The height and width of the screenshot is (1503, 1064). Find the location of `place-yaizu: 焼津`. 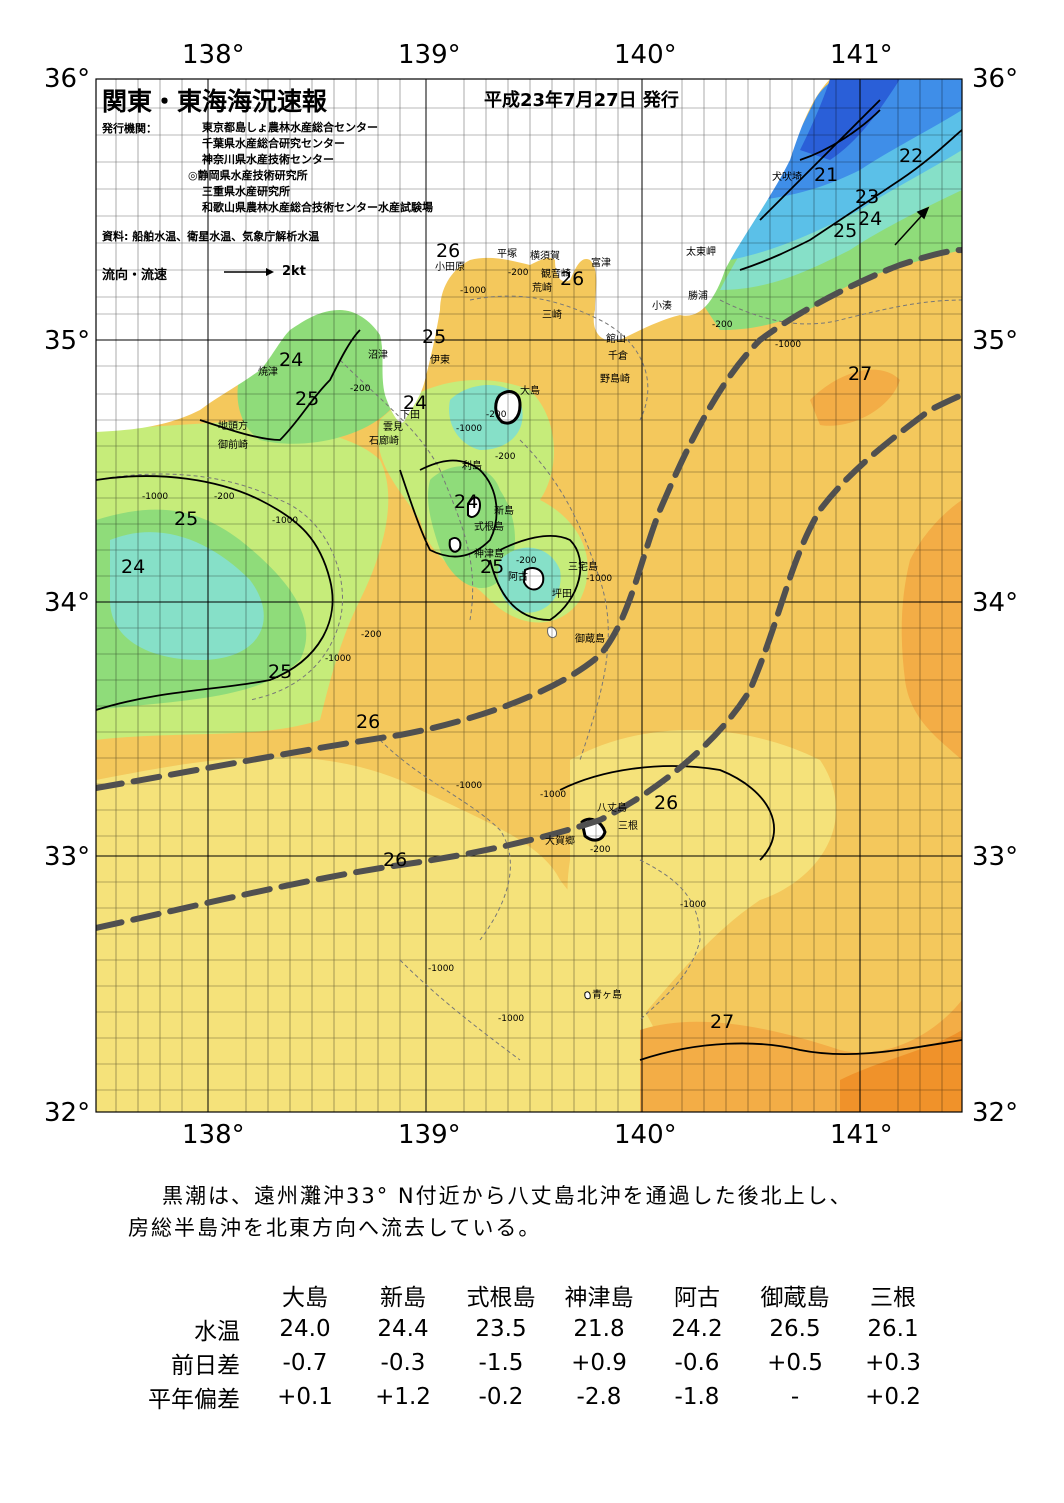

place-yaizu: 焼津 is located at coordinates (268, 372).